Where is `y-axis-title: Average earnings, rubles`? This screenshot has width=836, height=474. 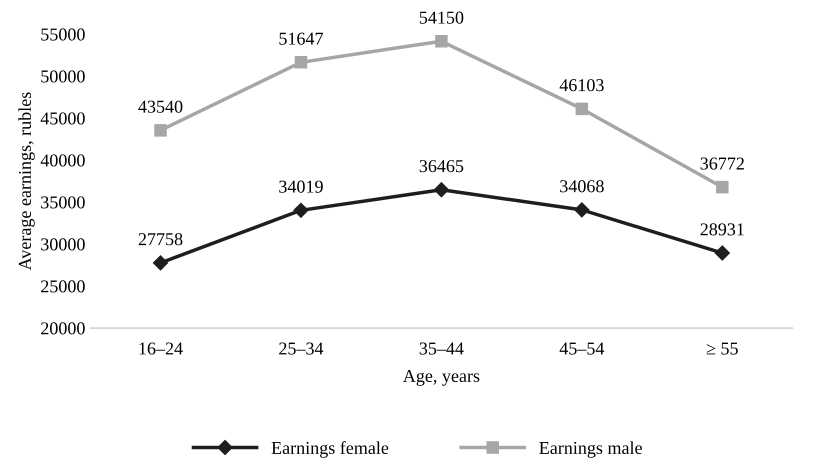
y-axis-title: Average earnings, rubles is located at coordinates (26, 181).